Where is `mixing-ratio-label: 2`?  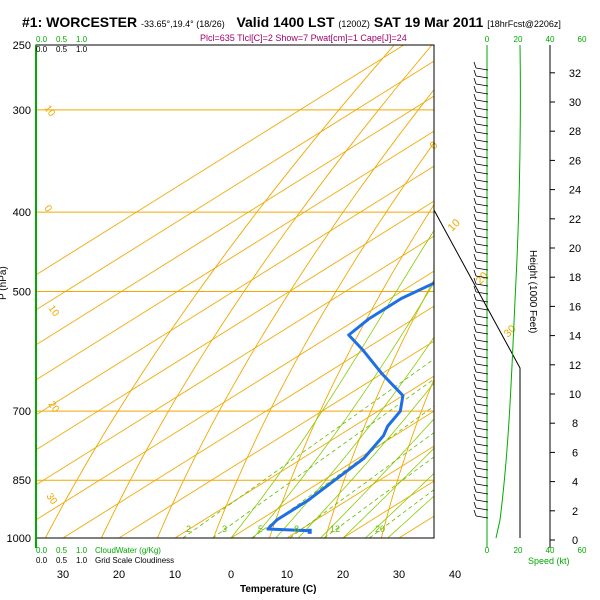
mixing-ratio-label: 2 is located at coordinates (188, 529).